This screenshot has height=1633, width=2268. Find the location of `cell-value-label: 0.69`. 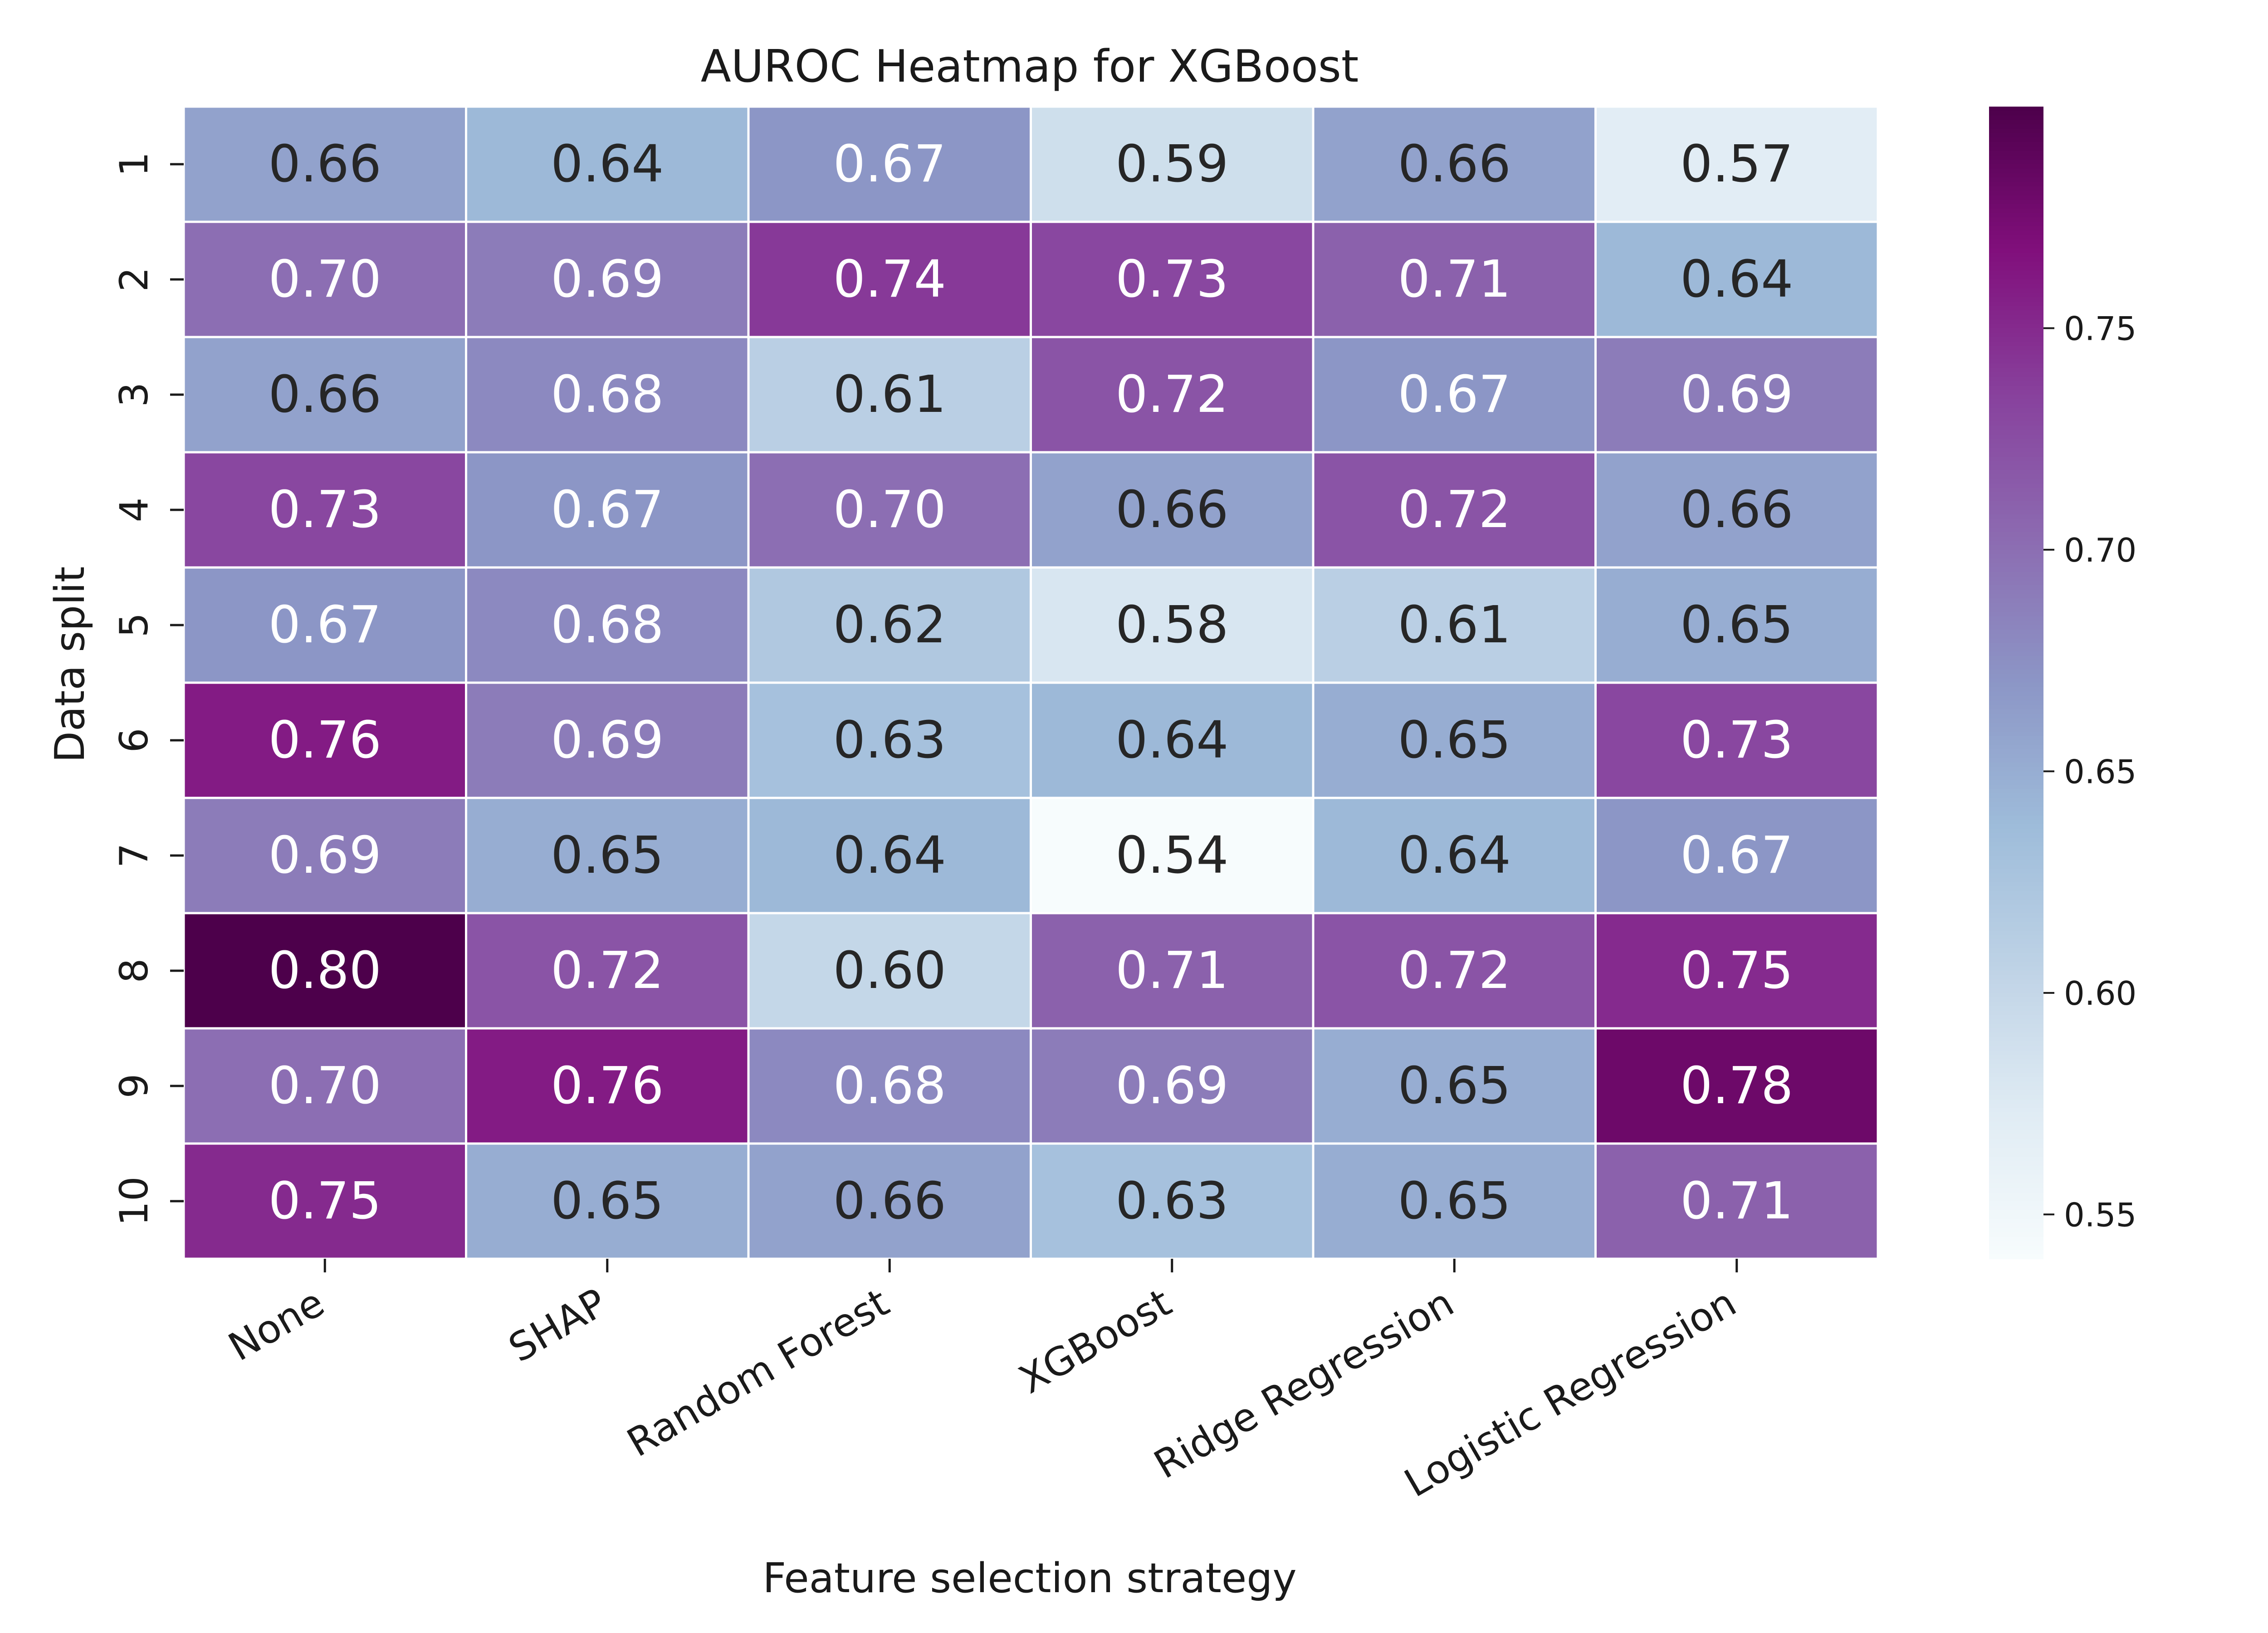

cell-value-label: 0.69 is located at coordinates (325, 855).